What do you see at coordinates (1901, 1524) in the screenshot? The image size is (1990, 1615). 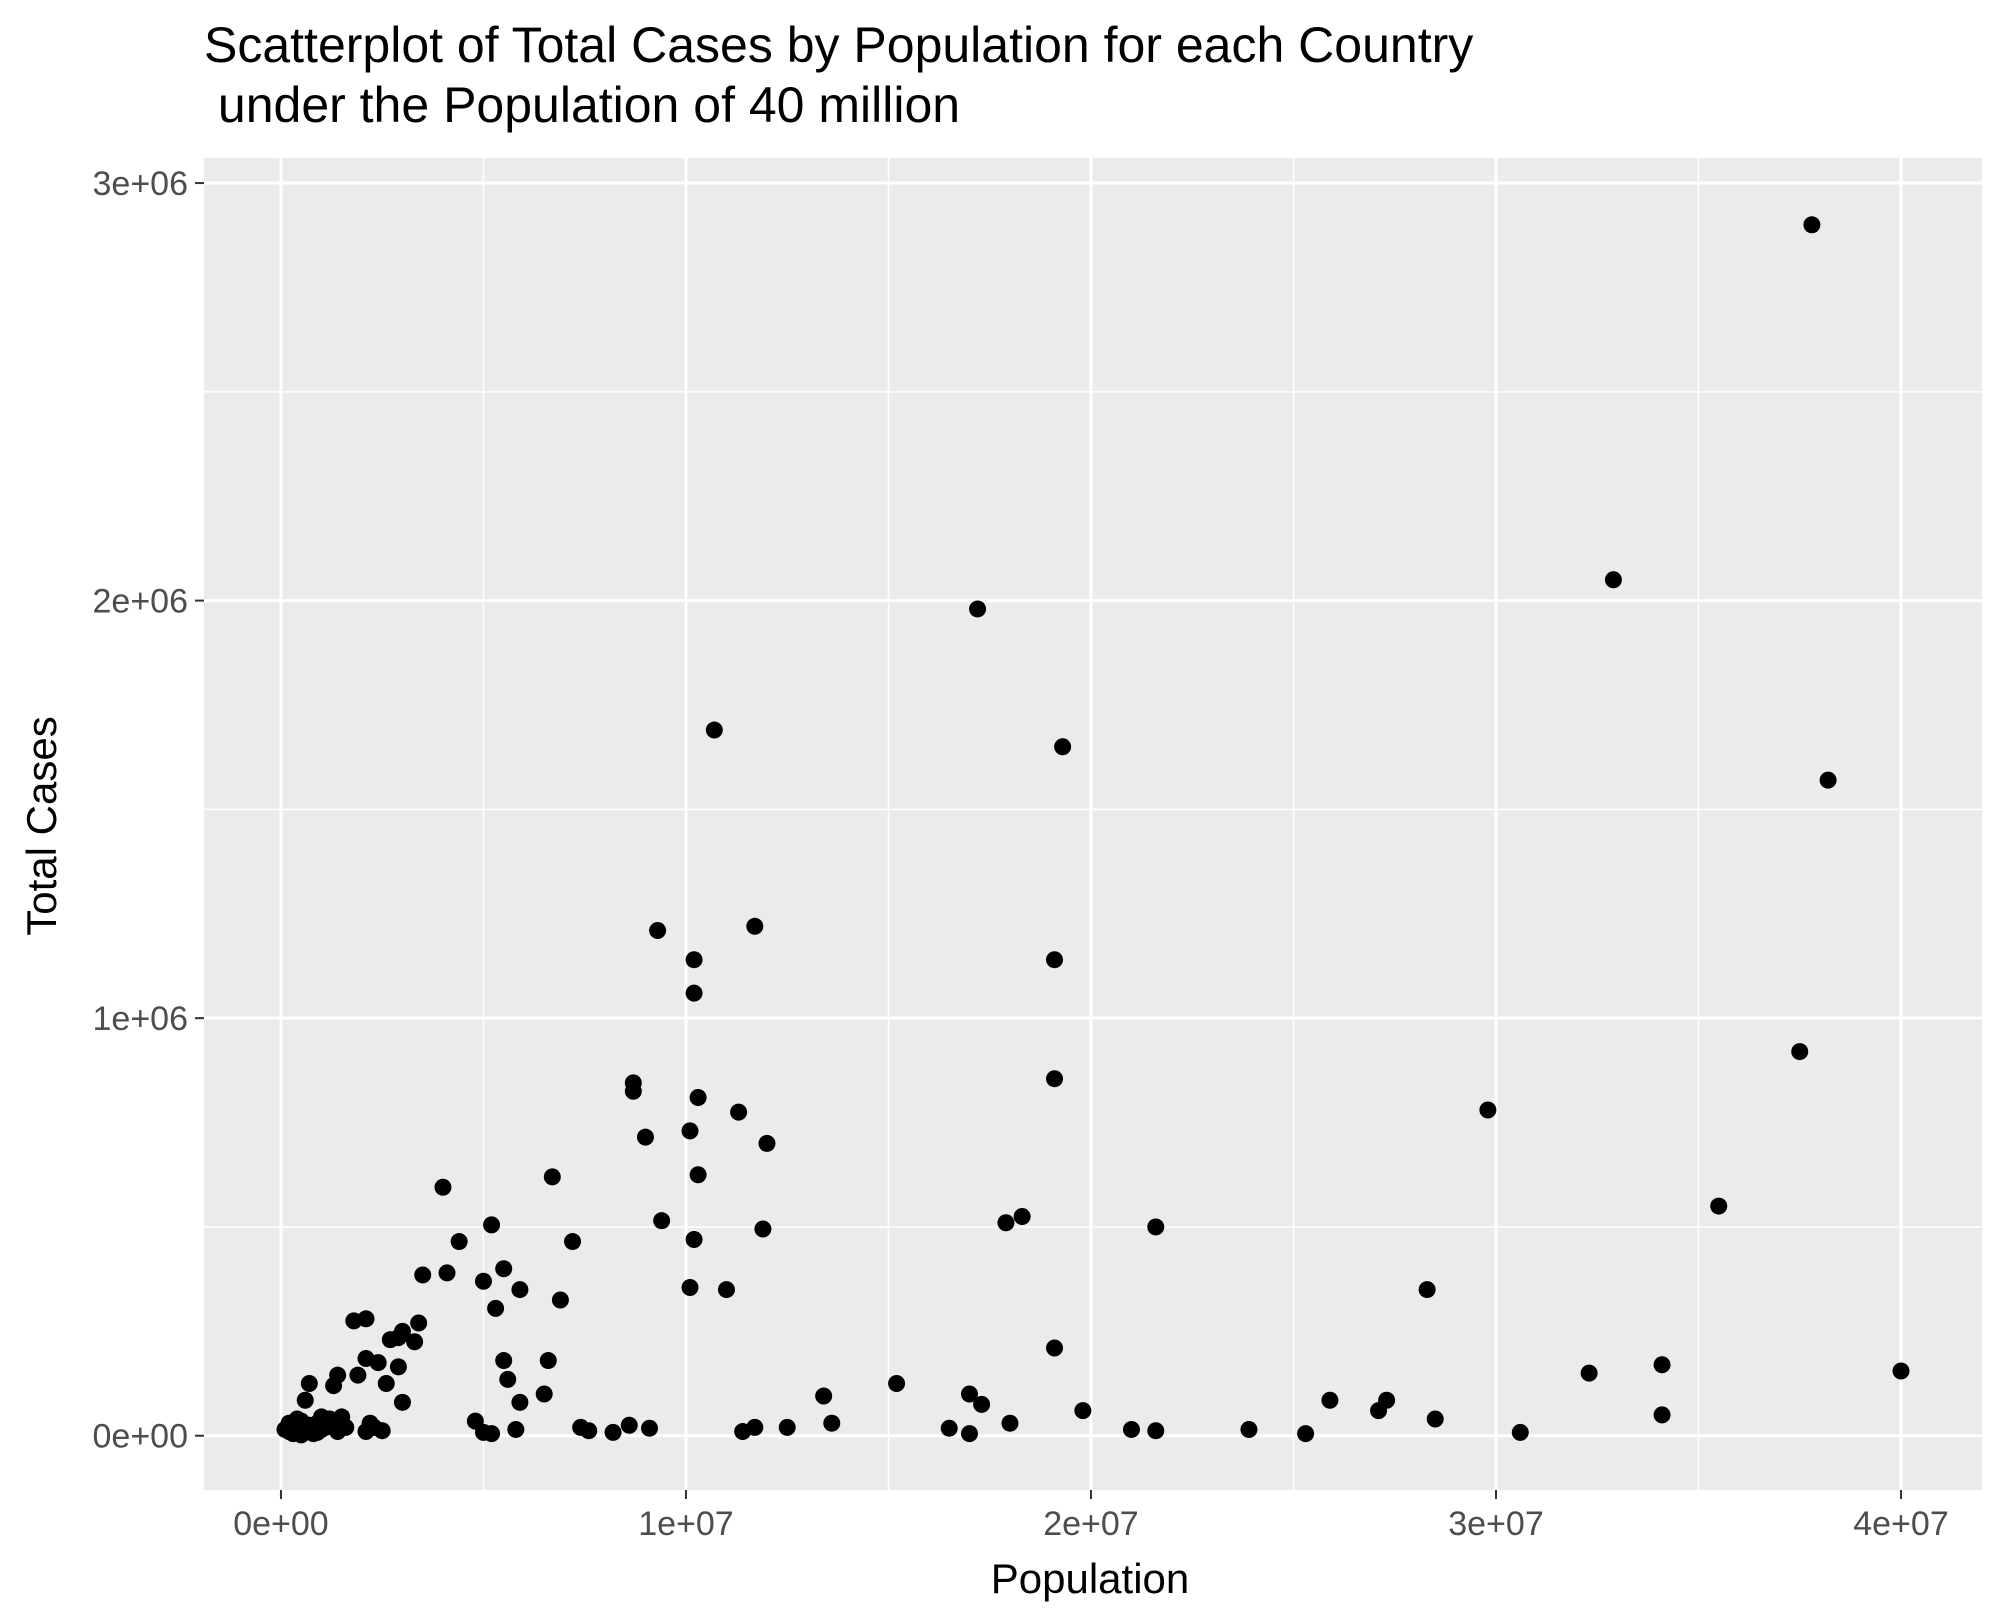 I see `x-tick-label: 4e+07` at bounding box center [1901, 1524].